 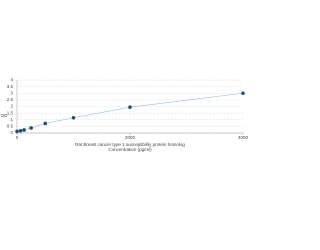 What do you see at coordinates (10, 112) in the screenshot?
I see `y-tick-label: 1.5` at bounding box center [10, 112].